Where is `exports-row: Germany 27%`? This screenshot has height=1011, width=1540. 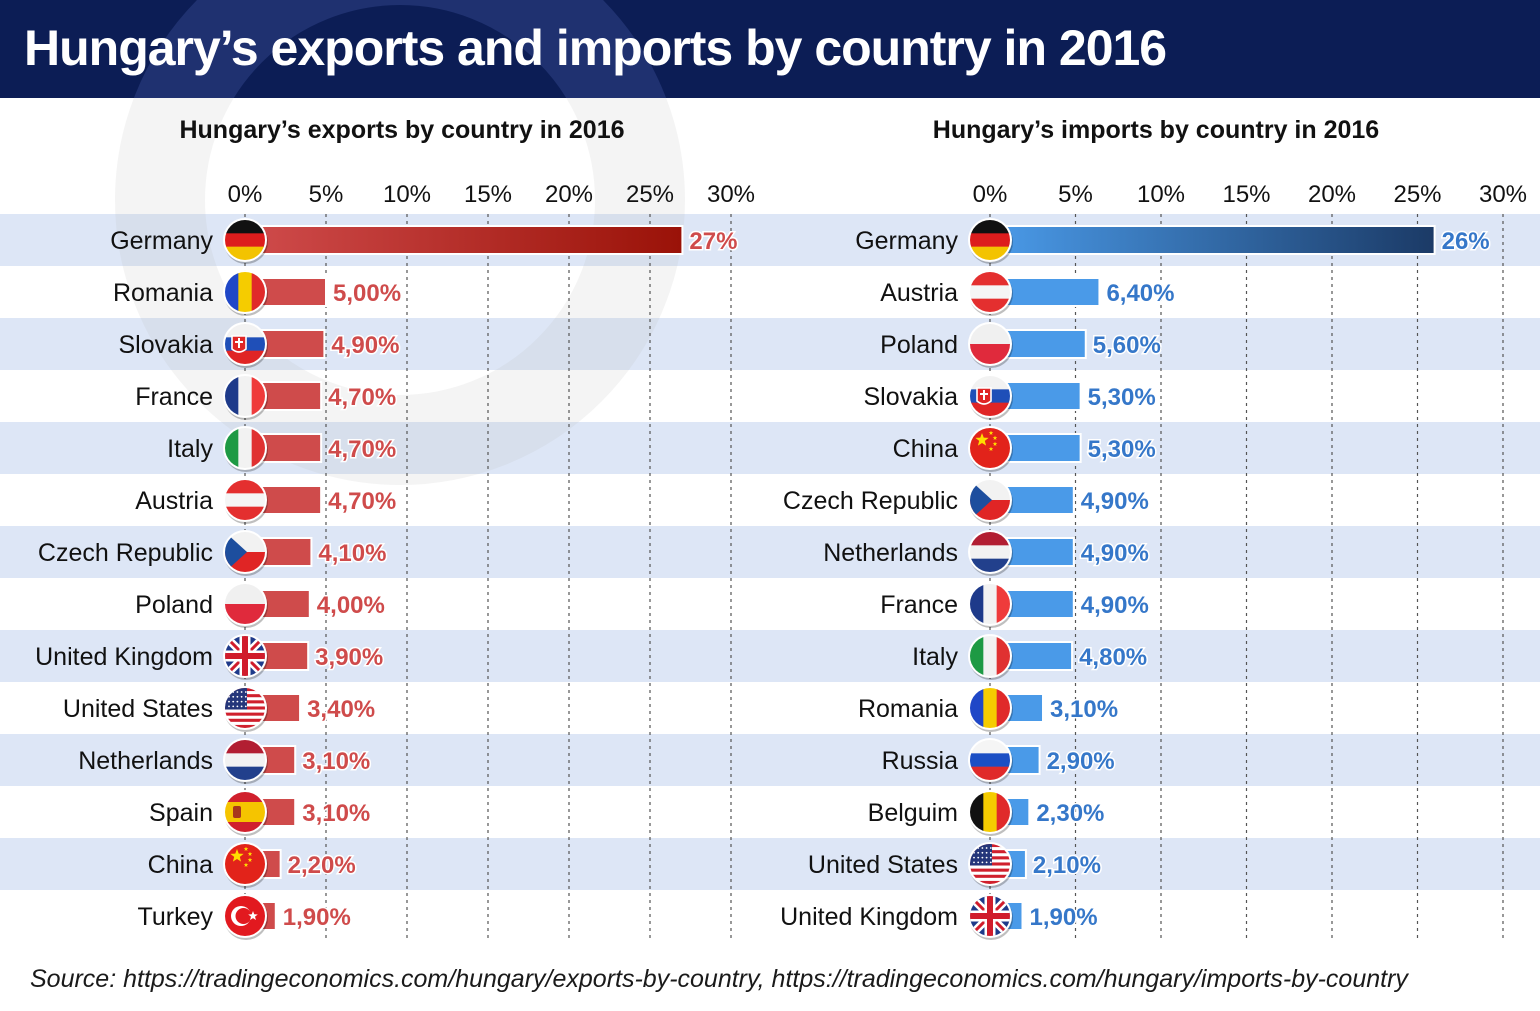
exports-row: Germany 27% is located at coordinates (424, 241).